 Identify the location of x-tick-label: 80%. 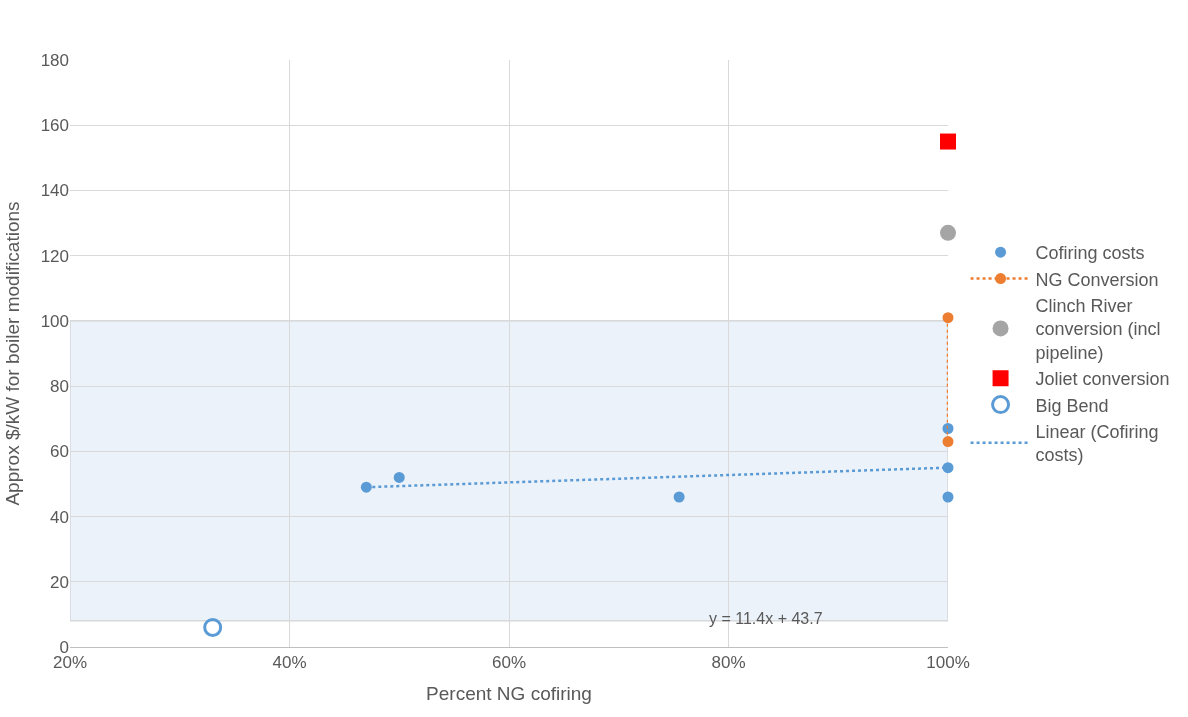
(728, 663).